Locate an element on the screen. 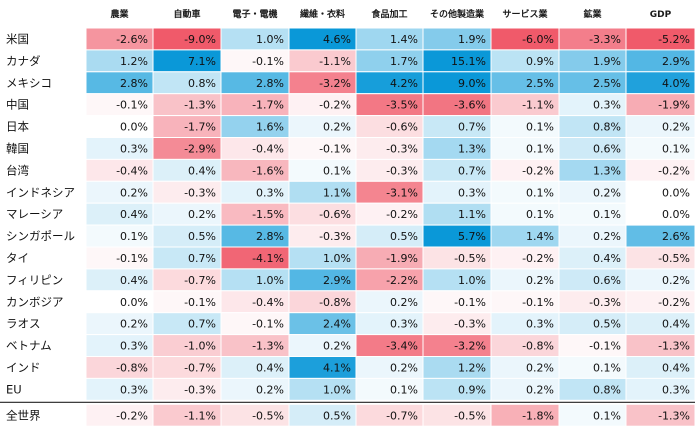  cell-value: -1.6% is located at coordinates (268, 170).